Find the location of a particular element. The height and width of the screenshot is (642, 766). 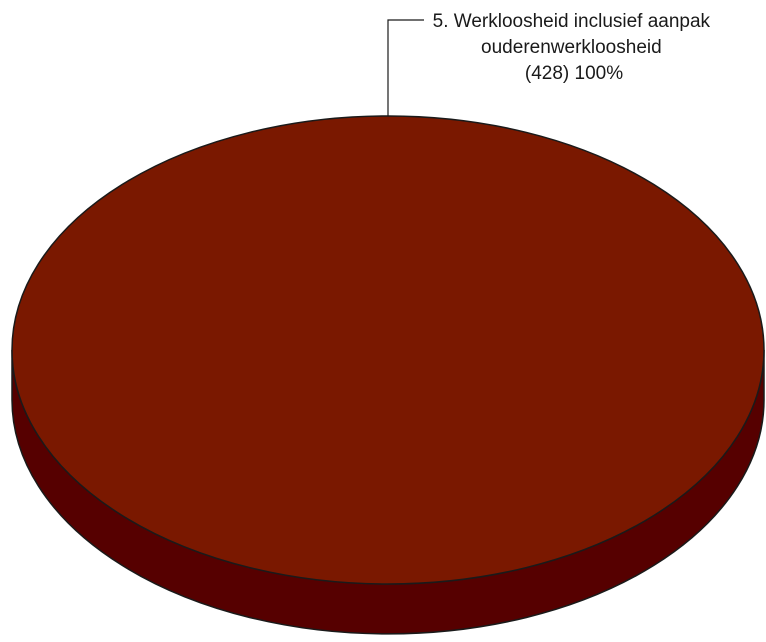

slice-label-line-3: (428) 100% is located at coordinates (574, 73).